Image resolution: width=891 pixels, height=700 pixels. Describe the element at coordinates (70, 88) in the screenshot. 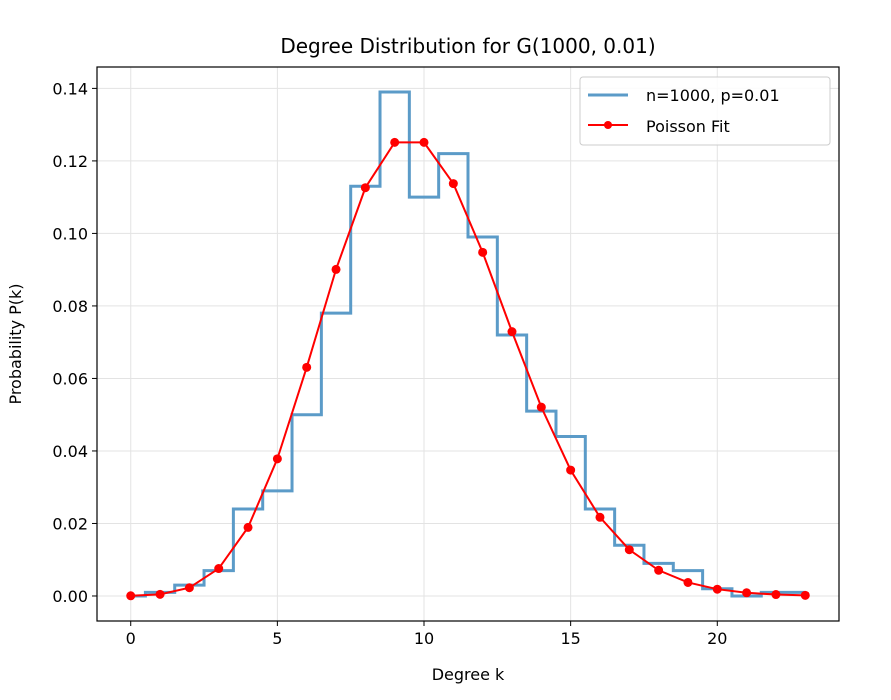

I see `y-tick-label: 0.14` at that location.